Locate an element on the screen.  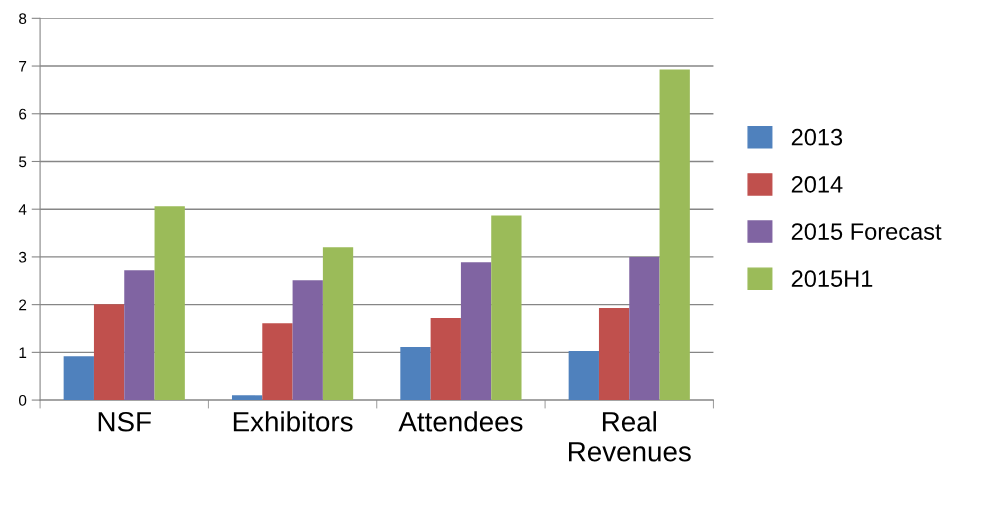
legend-label: 2015H1 is located at coordinates (832, 279).